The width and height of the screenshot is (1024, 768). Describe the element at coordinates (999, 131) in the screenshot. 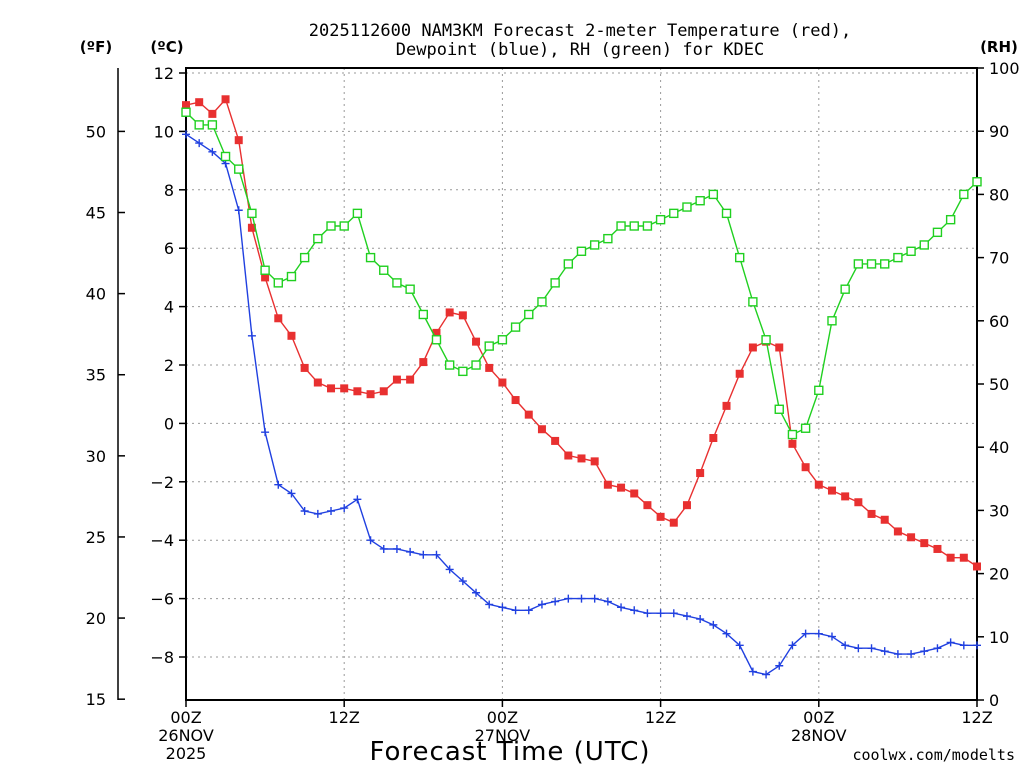

I see `rh-tick-label: 90` at that location.